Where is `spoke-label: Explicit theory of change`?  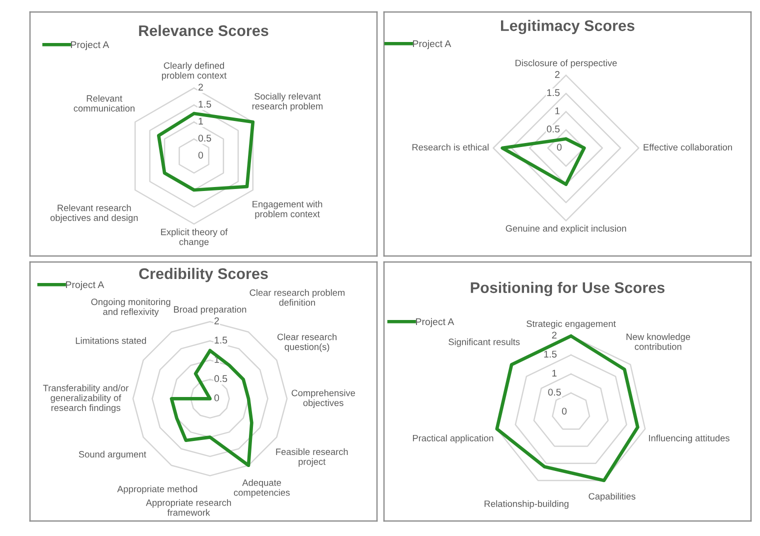
spoke-label: Explicit theory of change is located at coordinates (194, 237).